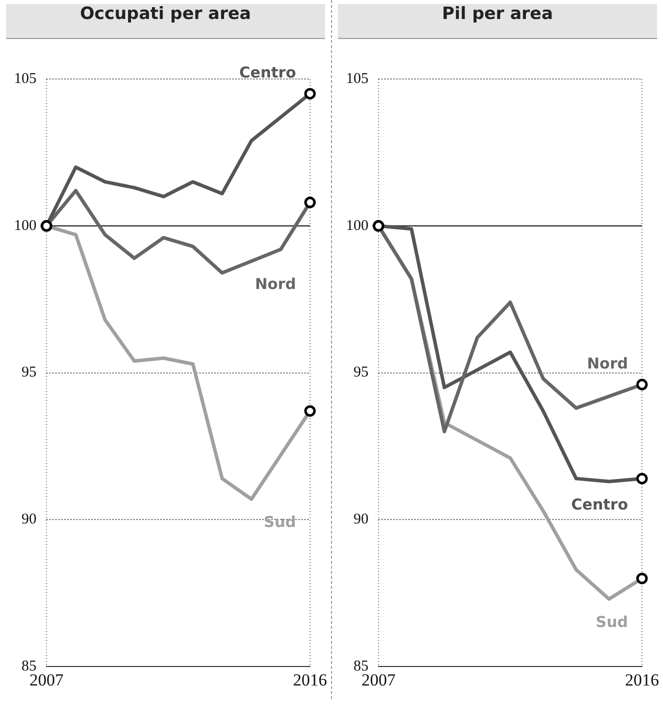 Image resolution: width=663 pixels, height=708 pixels. What do you see at coordinates (497, 21) in the screenshot?
I see `chart-title: Pil per area` at bounding box center [497, 21].